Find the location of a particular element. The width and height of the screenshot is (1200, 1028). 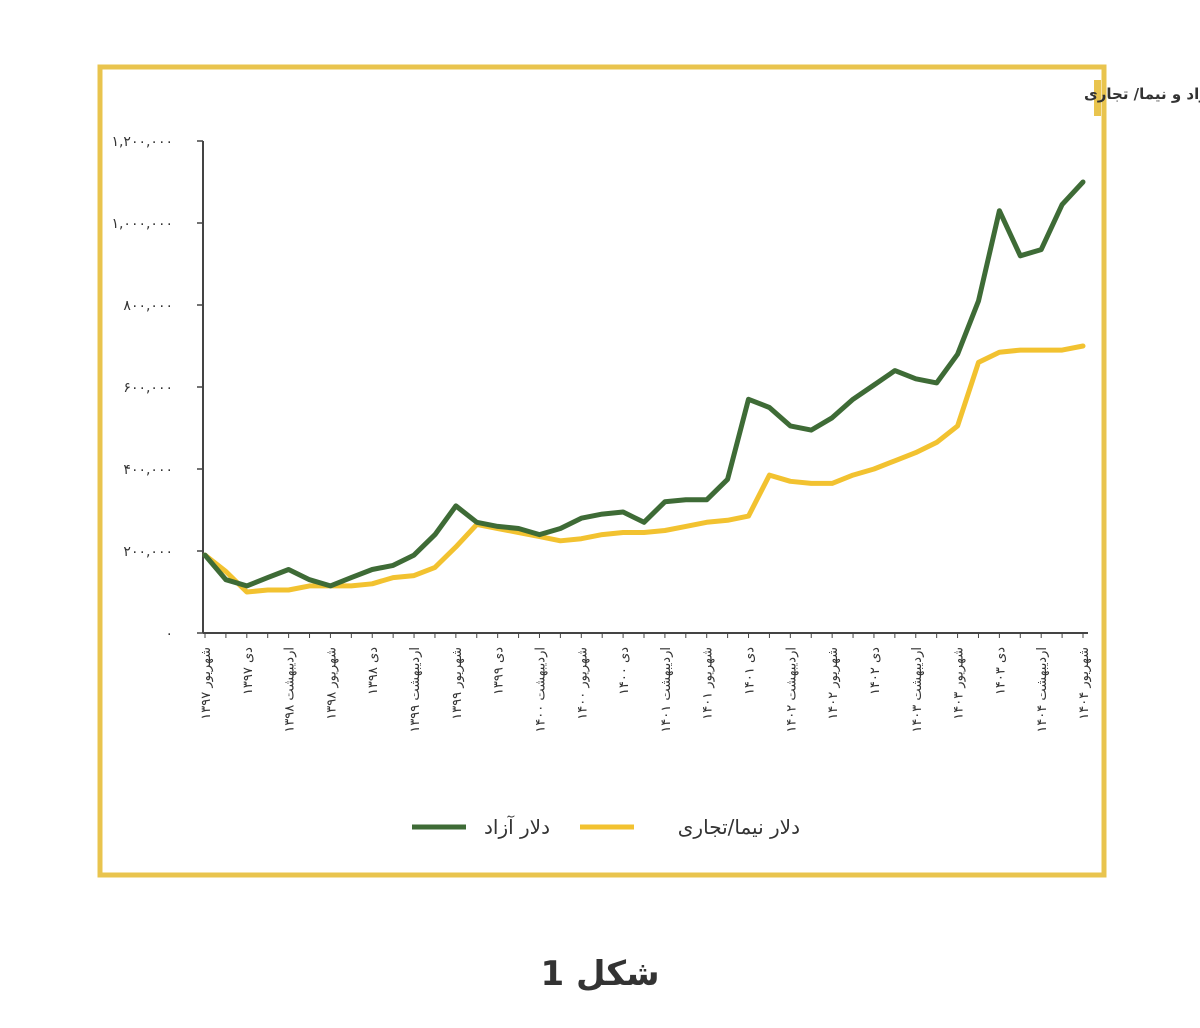

x-tick-label: دی ۱۳۹۸ is located at coordinates (373, 671).